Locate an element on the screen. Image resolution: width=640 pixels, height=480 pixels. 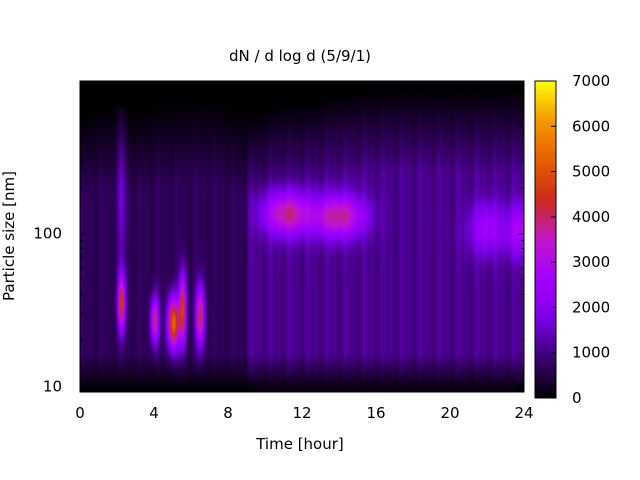
y-tick-label: 10 is located at coordinates (52, 386).